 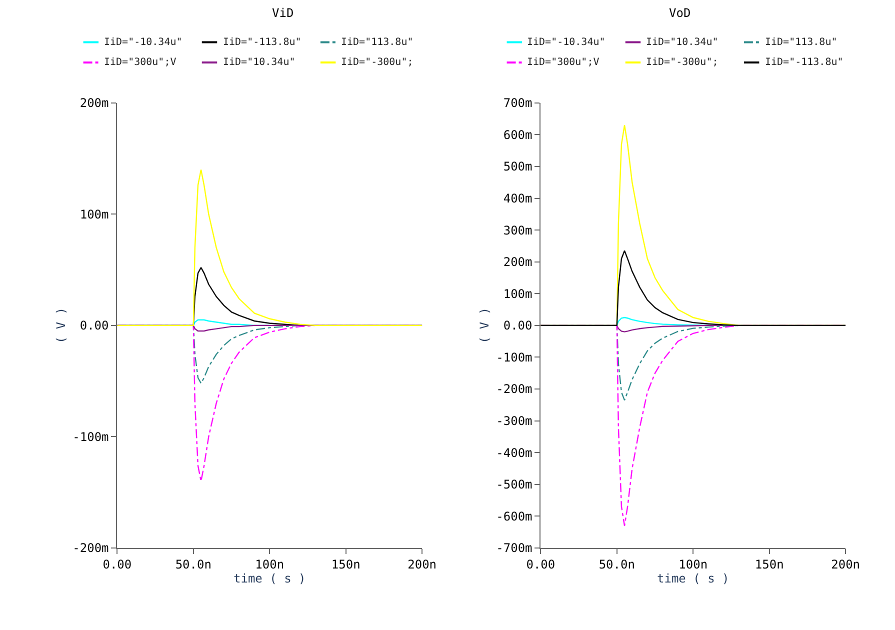 What do you see at coordinates (517, 135) in the screenshot?
I see `y-tick-label: 600m` at bounding box center [517, 135].